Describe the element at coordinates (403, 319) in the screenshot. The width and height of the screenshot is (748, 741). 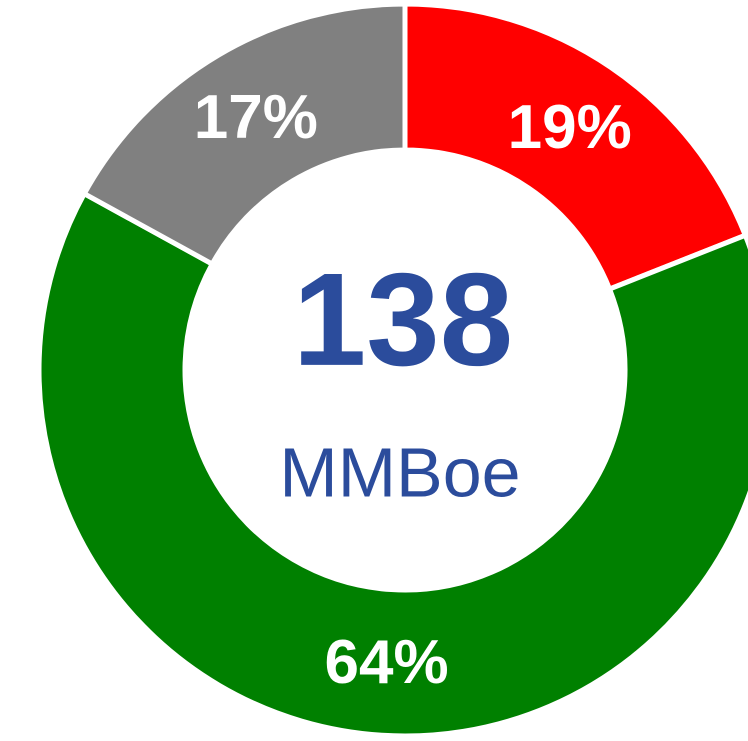
I see `center-value: 138` at that location.